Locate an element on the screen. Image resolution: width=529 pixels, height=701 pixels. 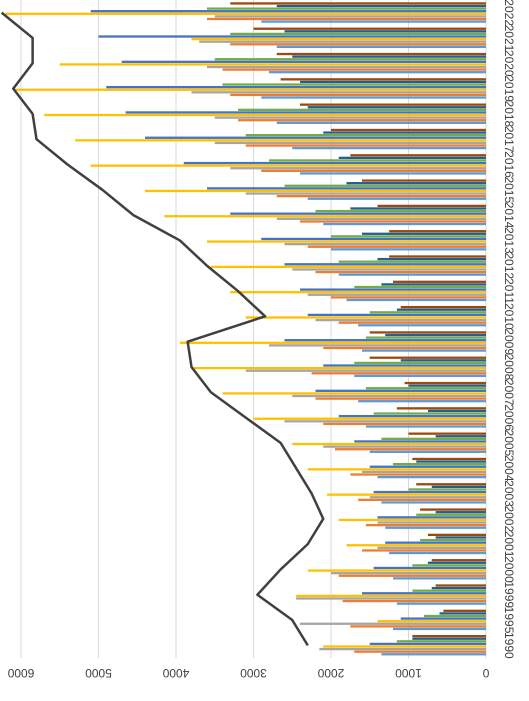
category-label: 2010 is located at coordinates (509, 316).